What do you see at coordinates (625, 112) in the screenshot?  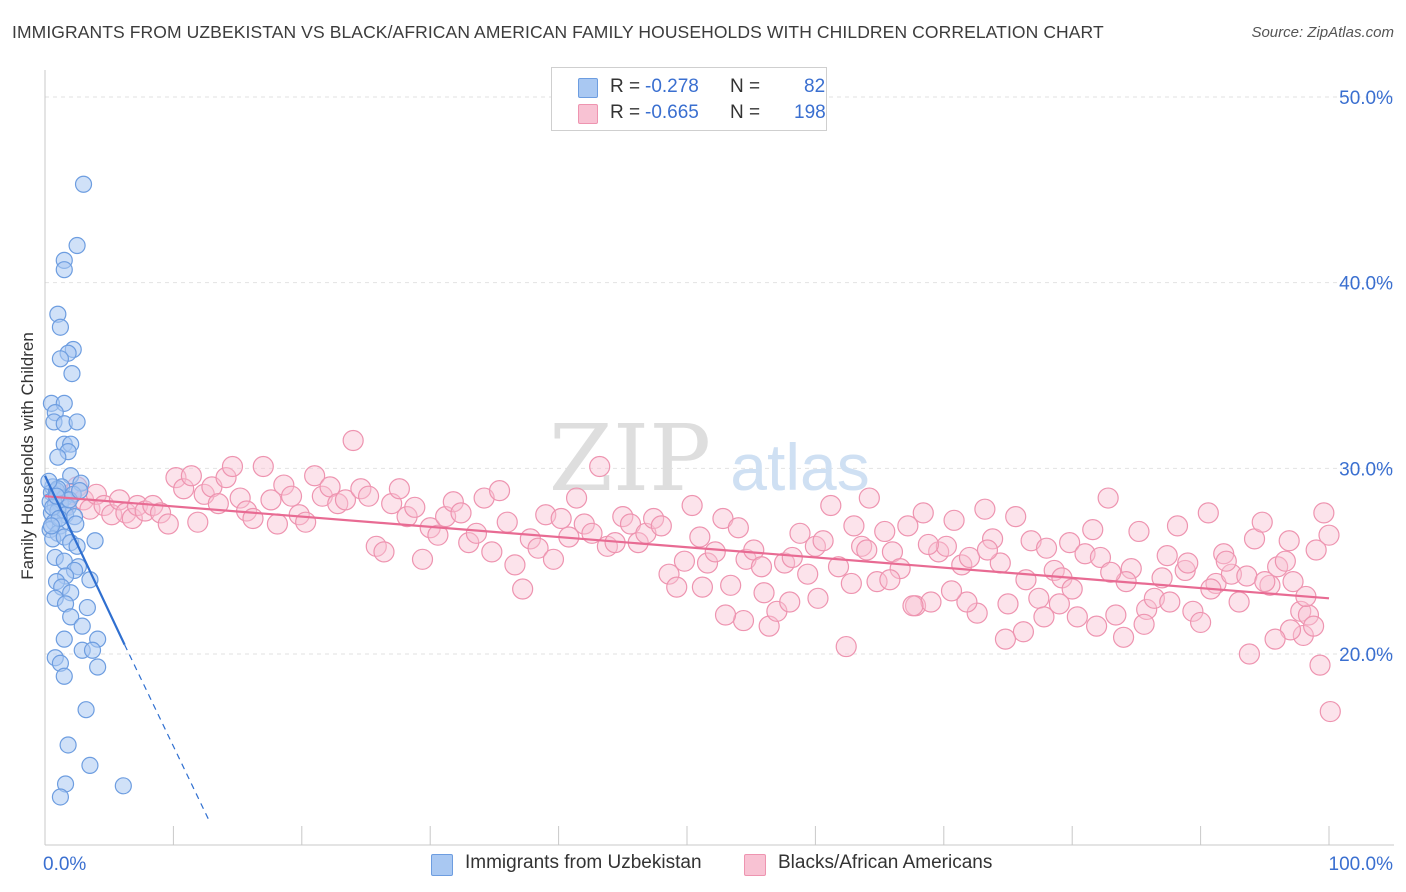 I see `legend-r-label: R =` at bounding box center [625, 112].